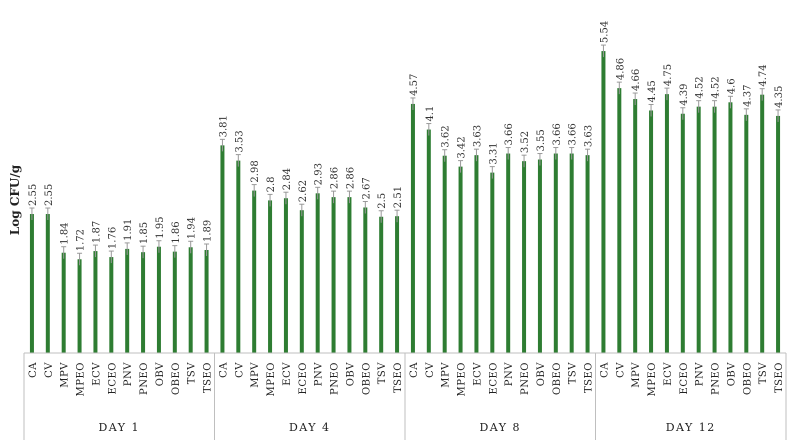  What do you see at coordinates (604, 32) in the screenshot?
I see `value-label-day4-ca: 5.54` at bounding box center [604, 32].